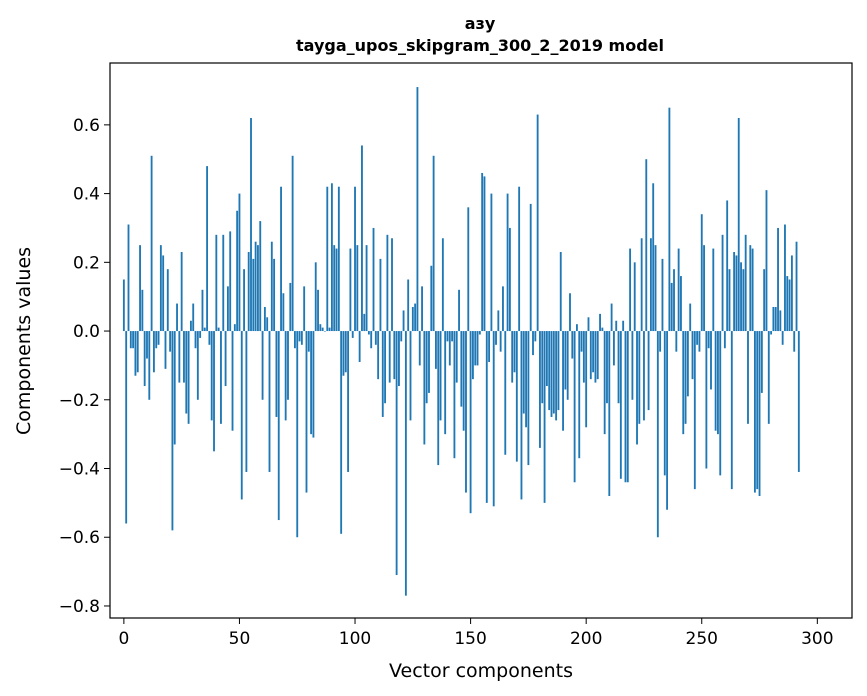 The width and height of the screenshot is (867, 696). I want to click on y-axis-label: Components values, so click(24, 341).